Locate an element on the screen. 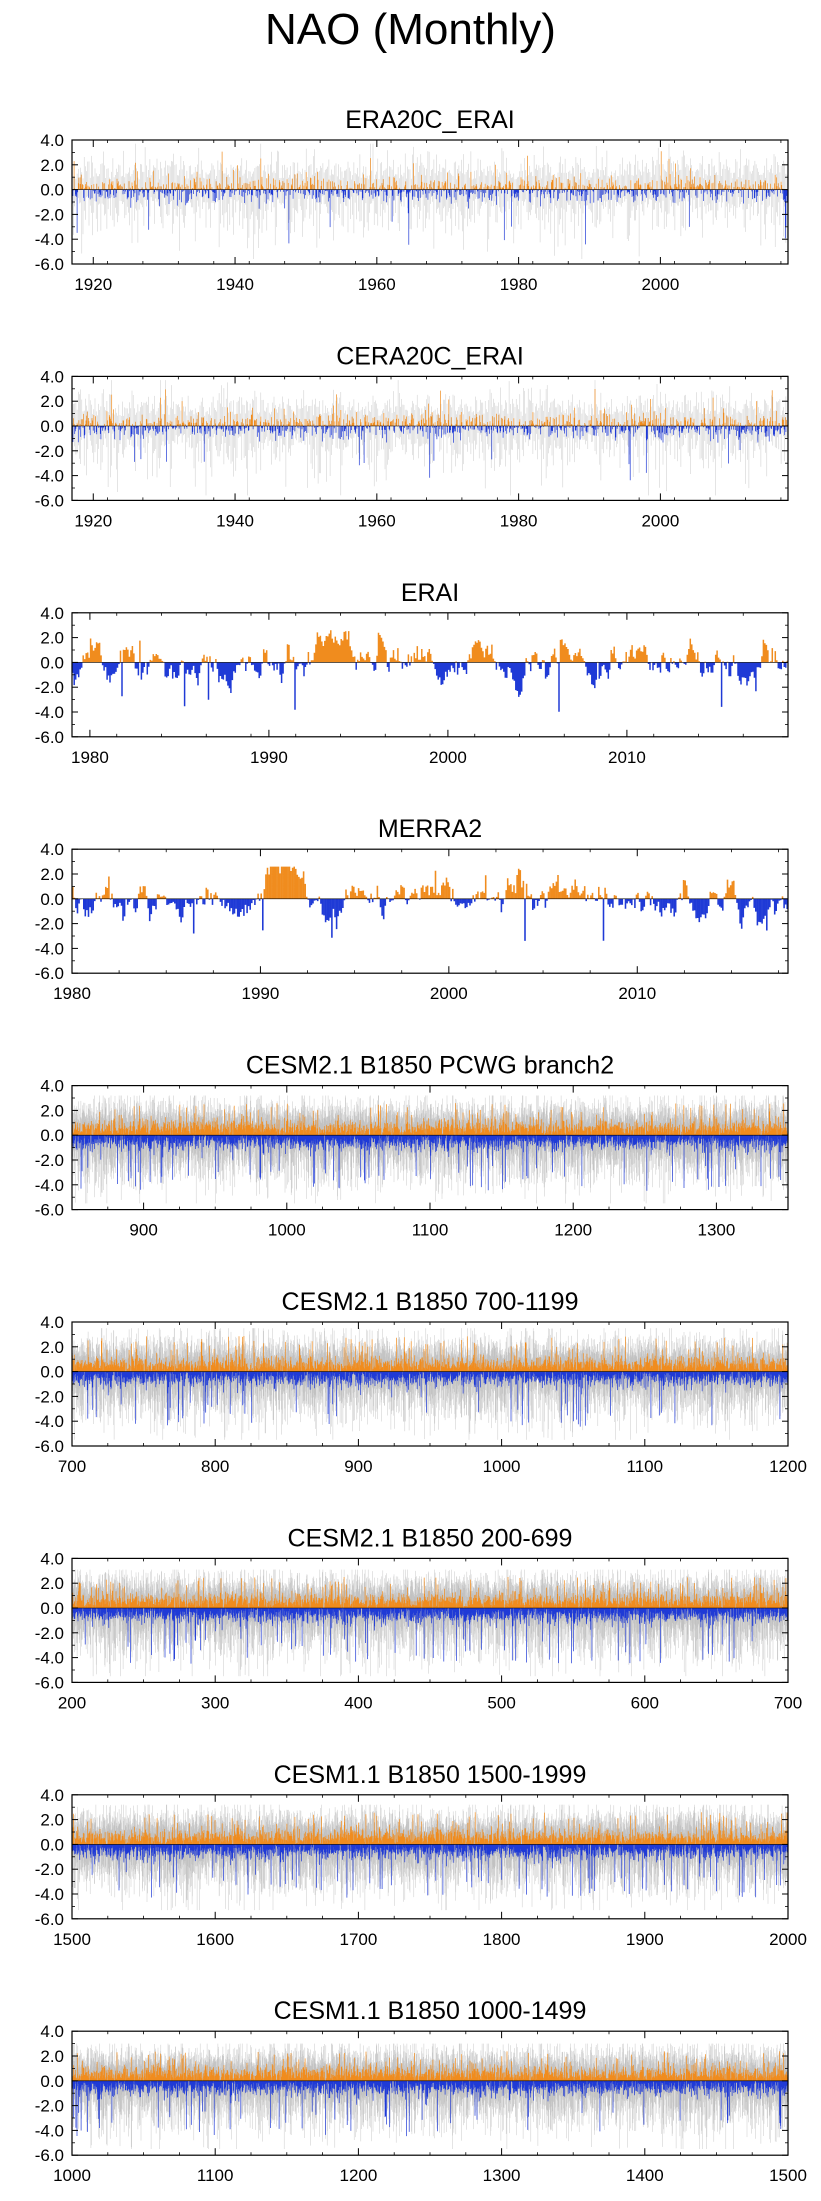  x-tick-label: 1920 is located at coordinates (93, 520).